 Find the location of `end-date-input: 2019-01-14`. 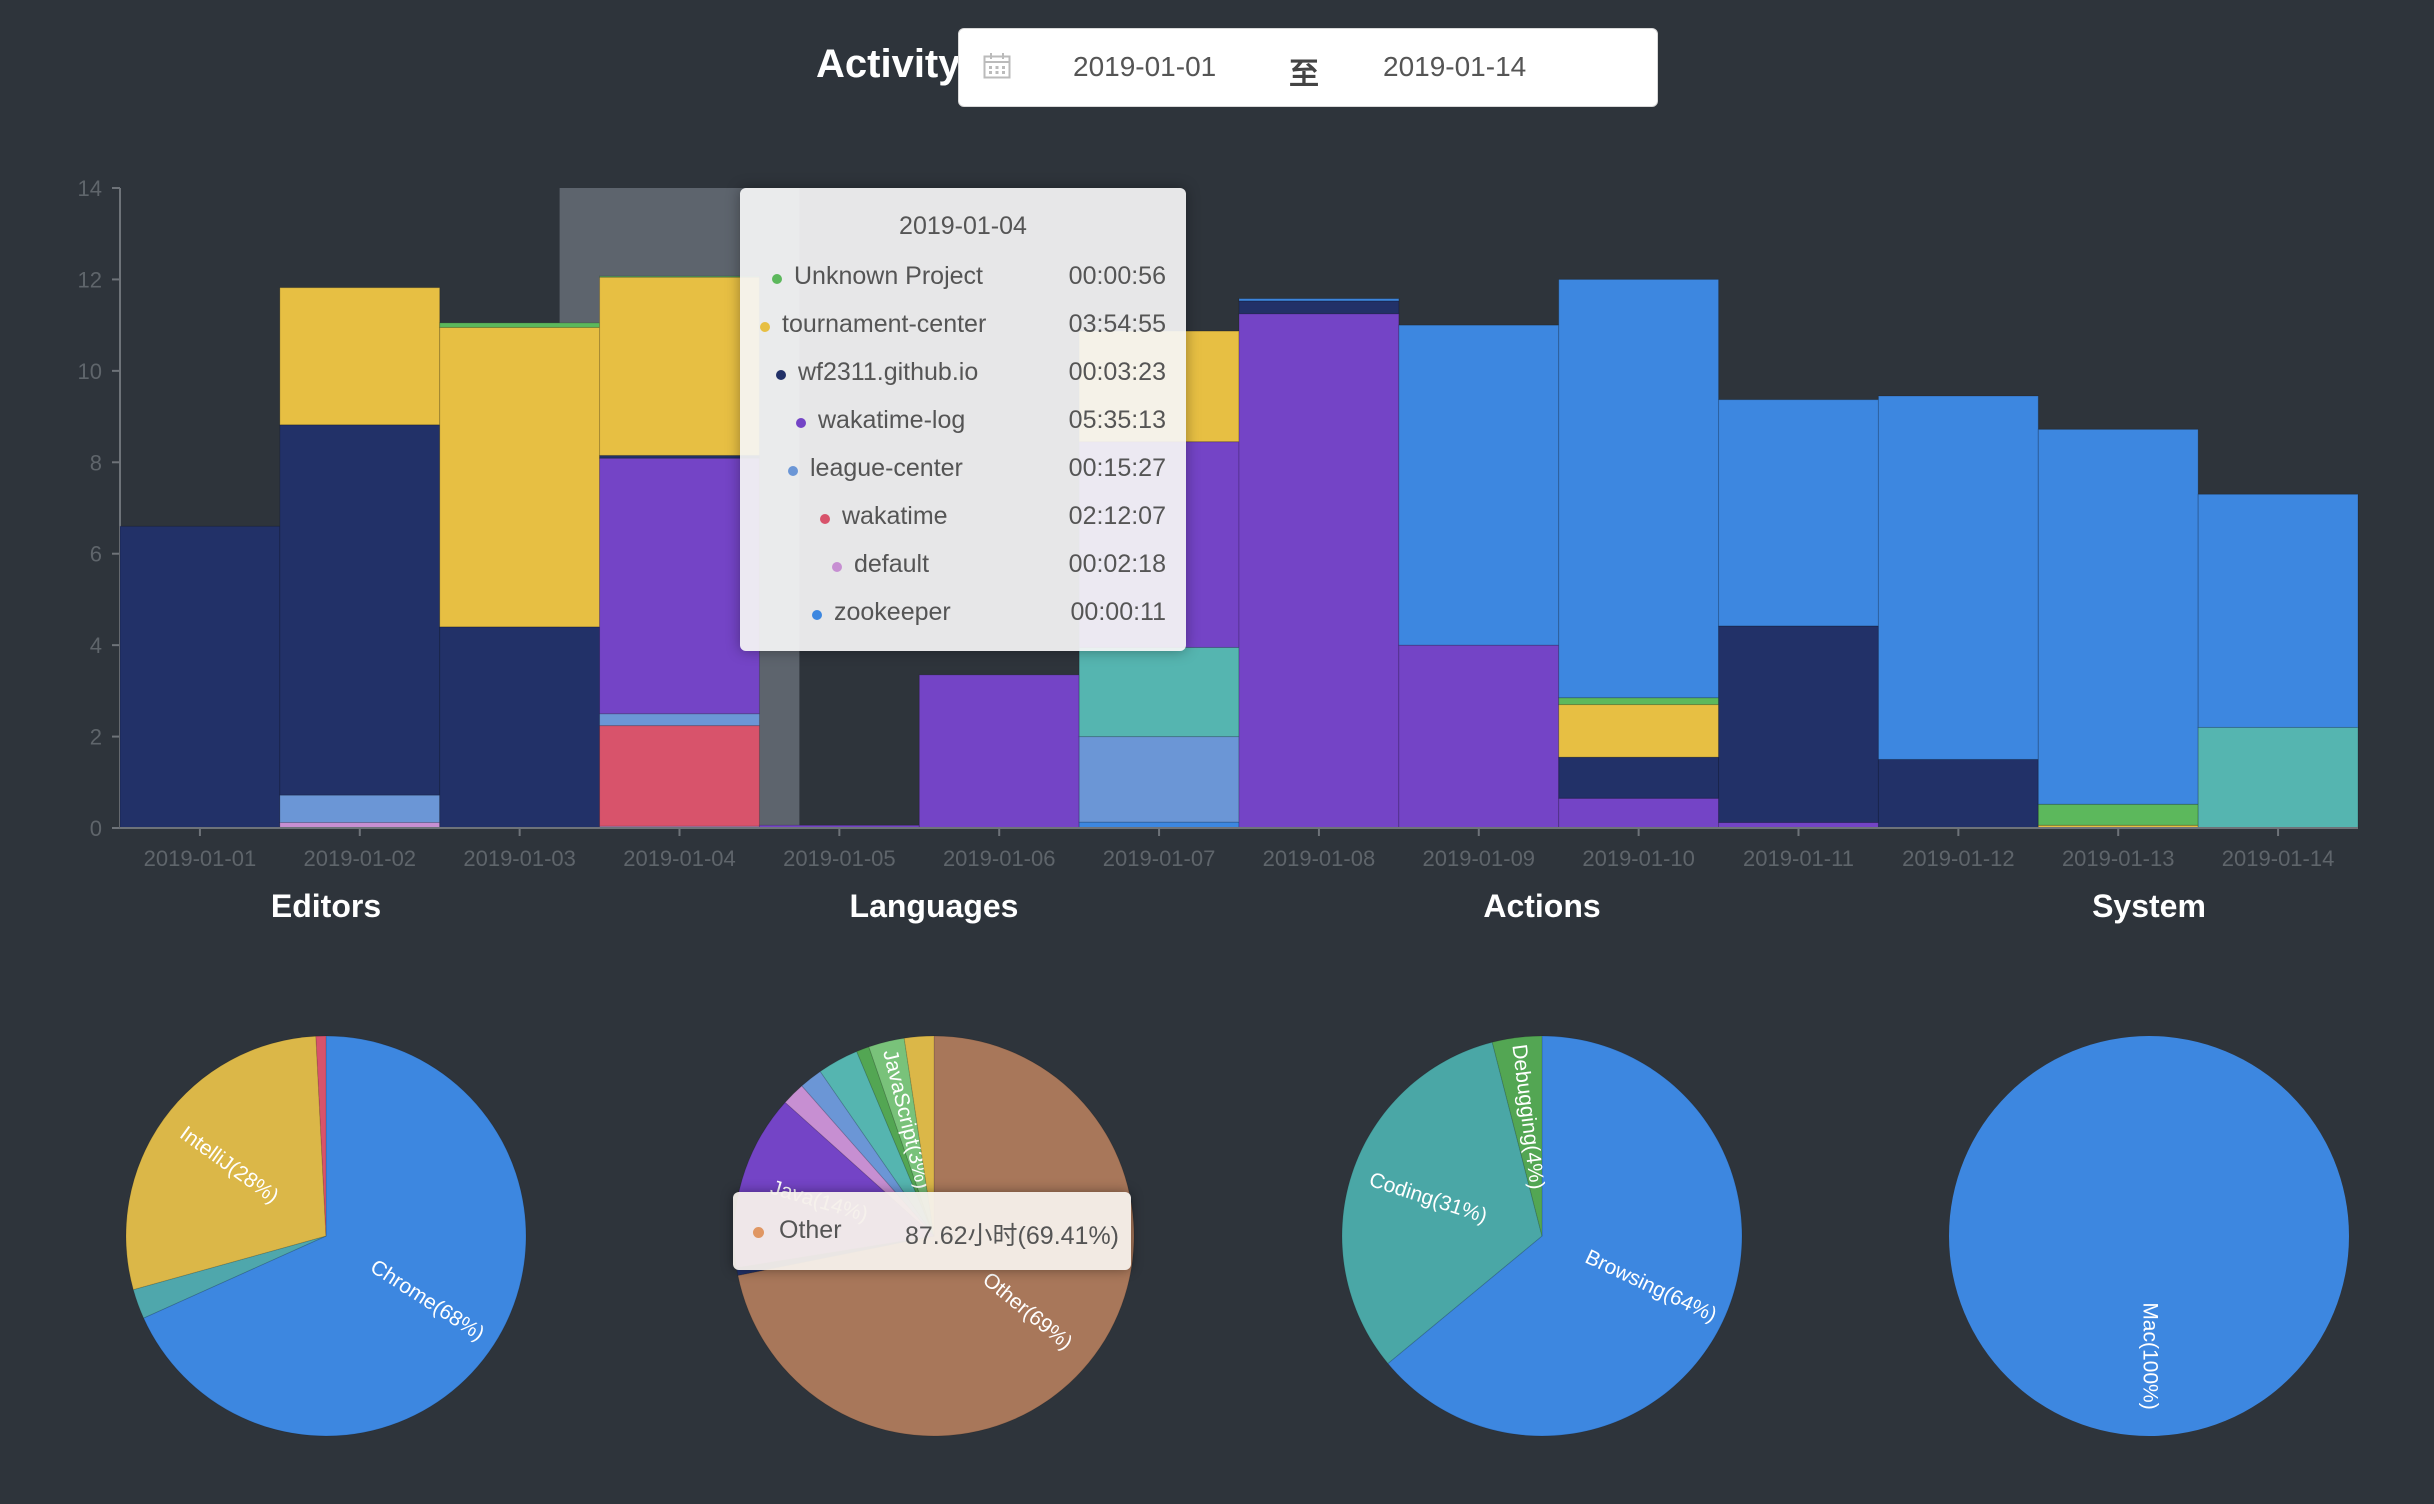

end-date-input: 2019-01-14 is located at coordinates (1455, 66).